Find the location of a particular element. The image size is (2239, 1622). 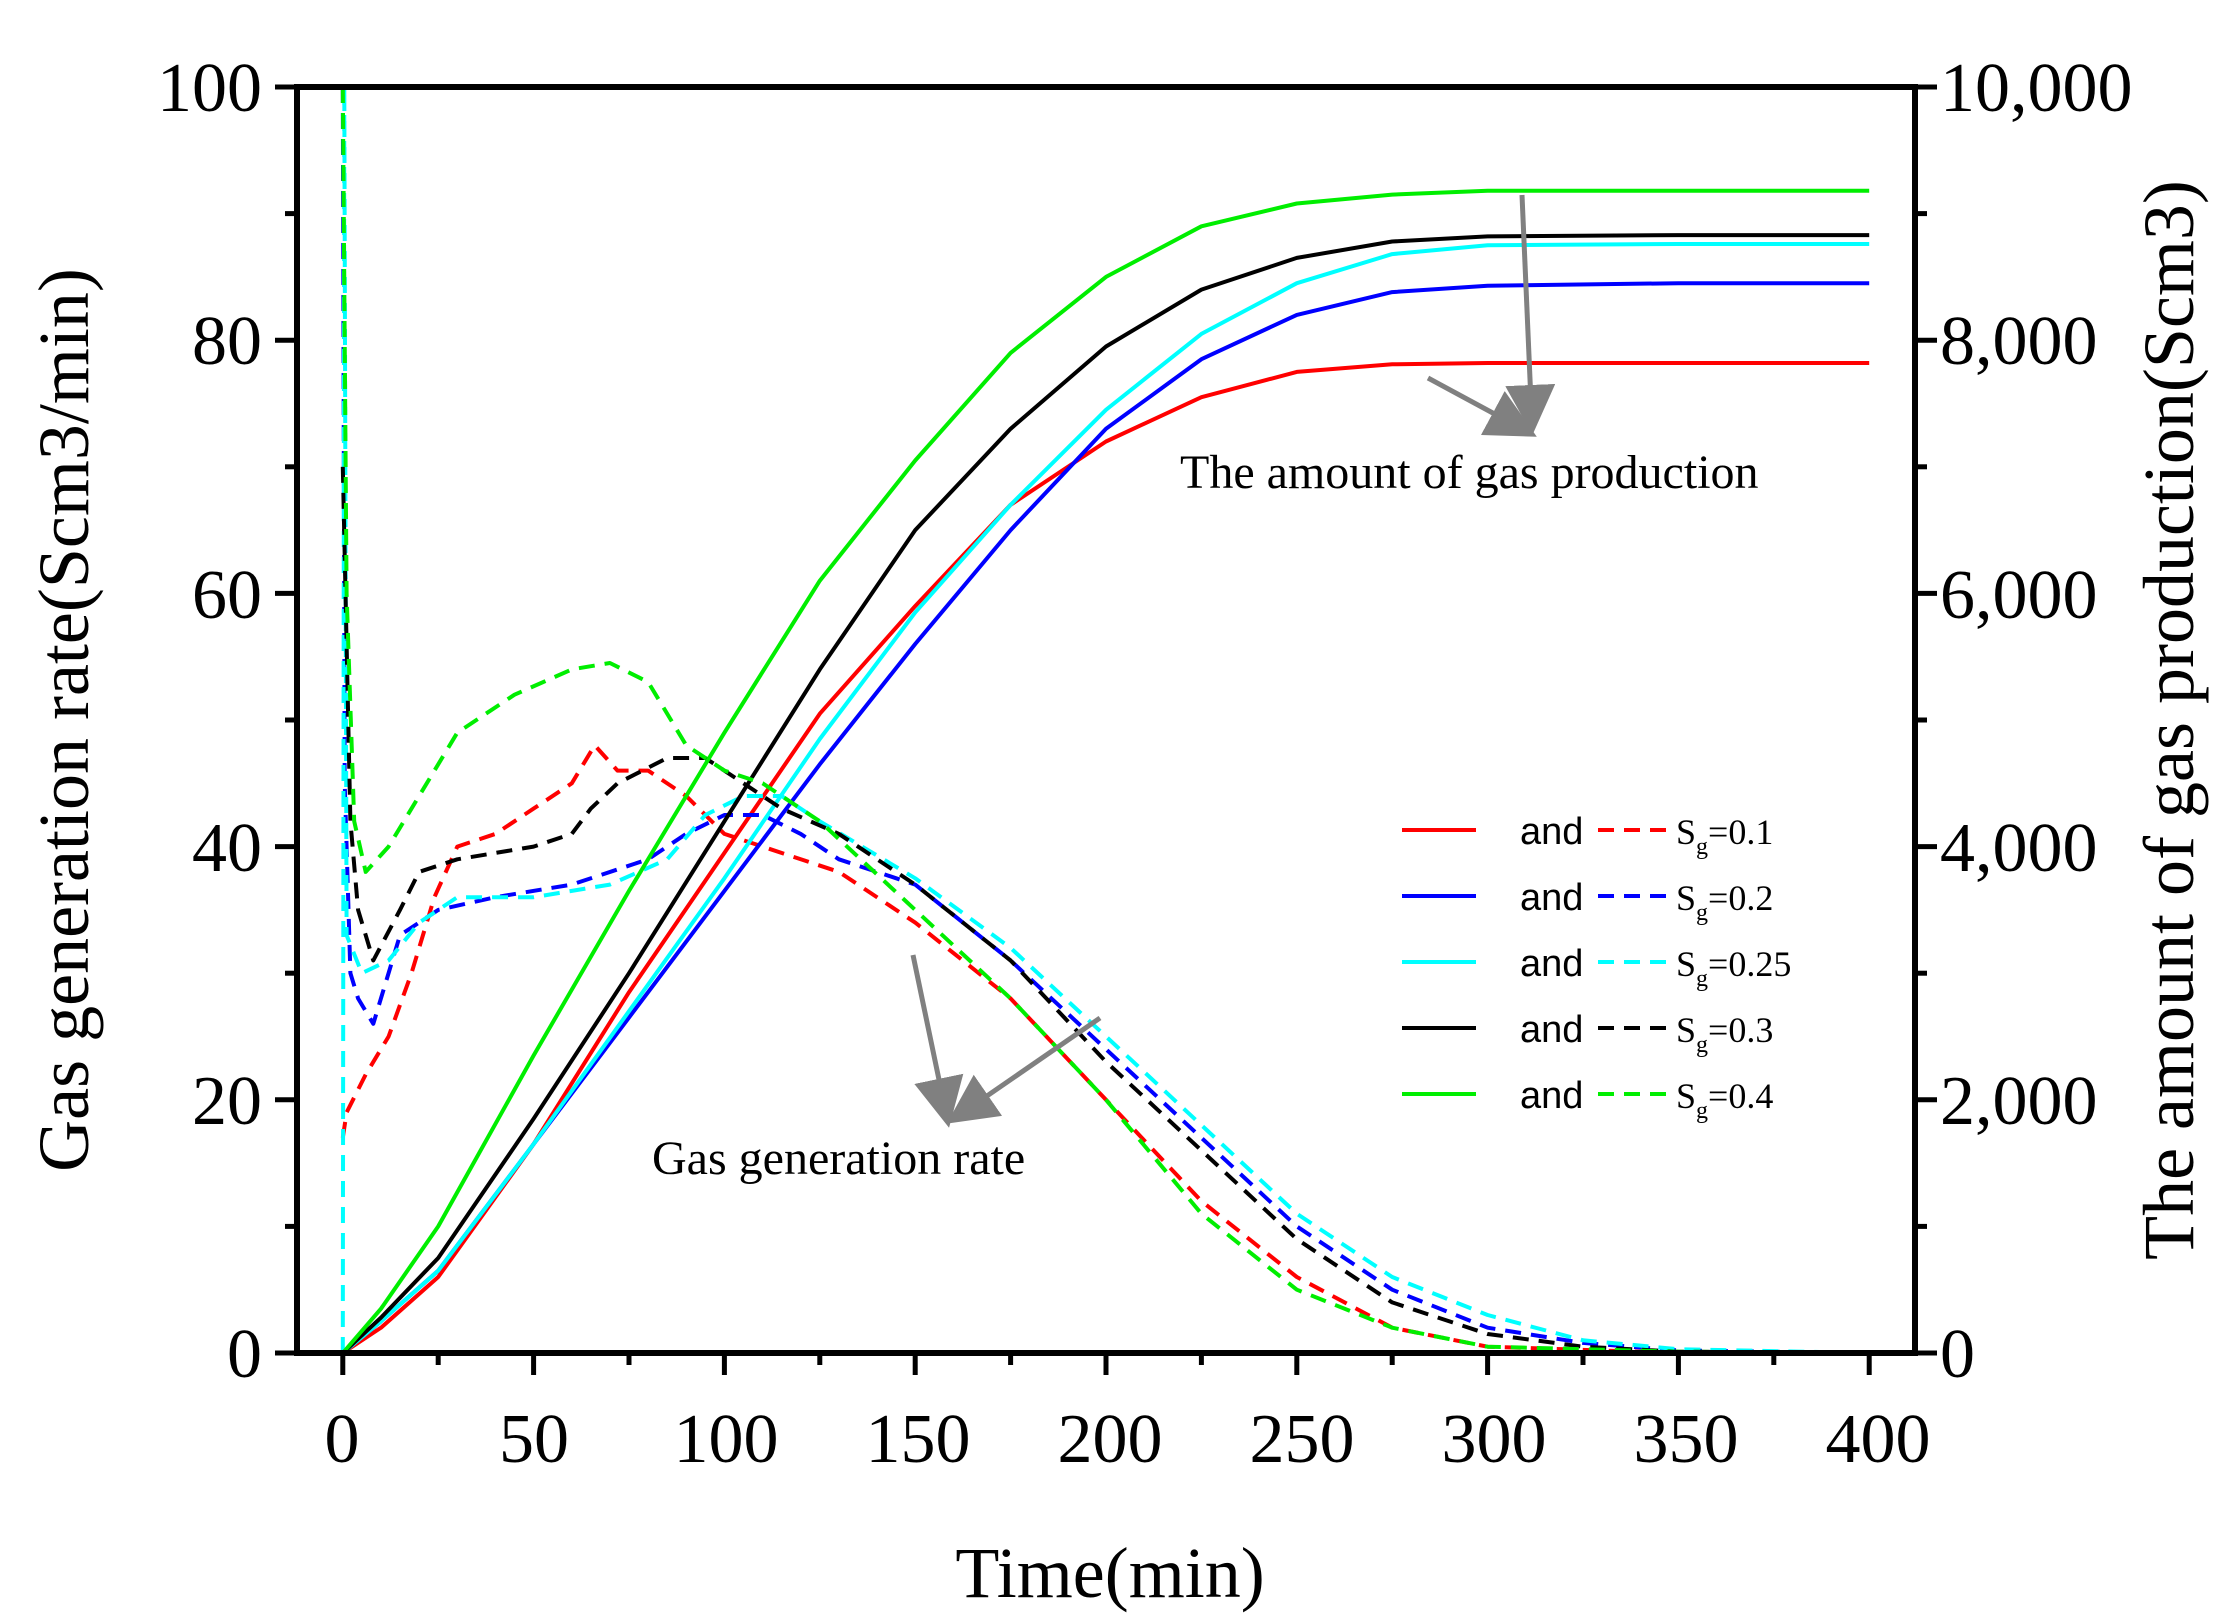

x-tick-labels: 0 50 100 150 200 250 300 350 400 is located at coordinates (1128, 1439).